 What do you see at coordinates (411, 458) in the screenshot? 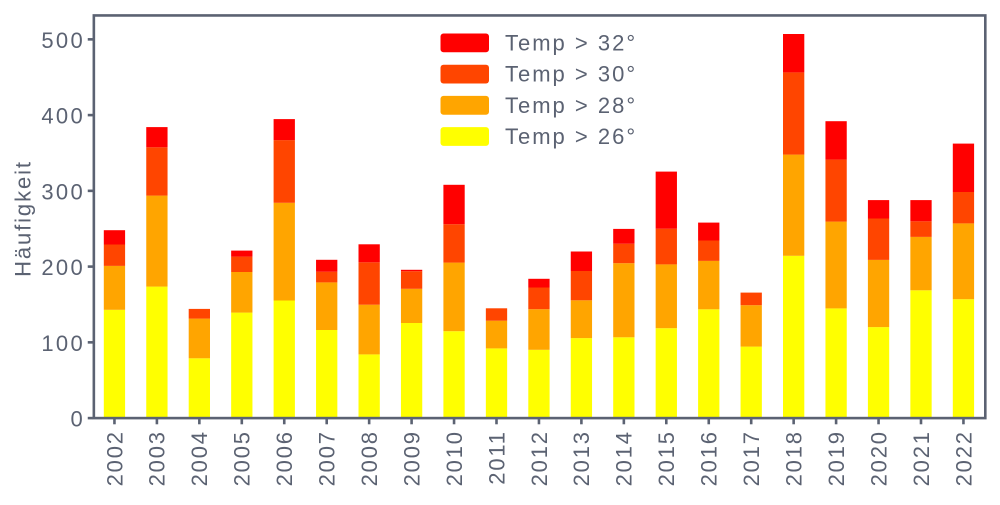
I see `svg-text: 2009` at bounding box center [411, 458].